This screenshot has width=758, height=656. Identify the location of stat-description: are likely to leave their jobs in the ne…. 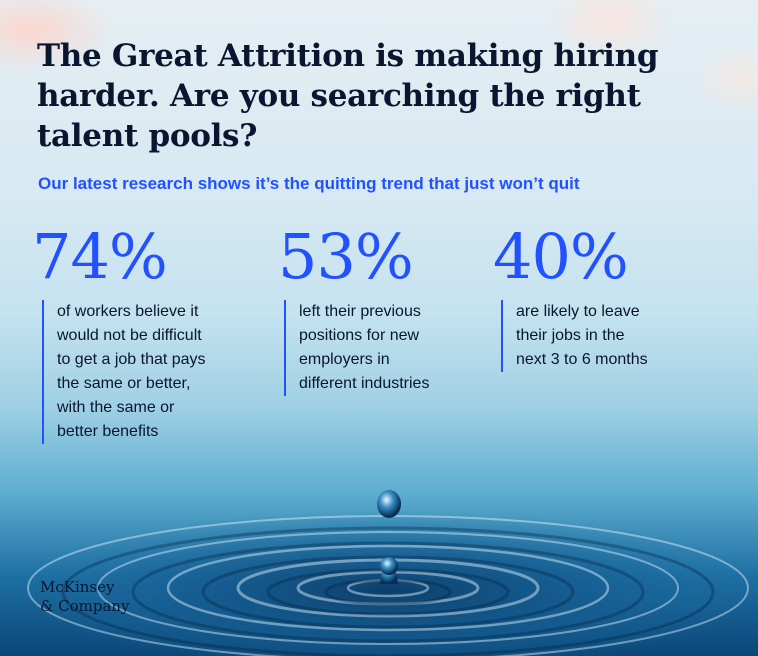
(574, 336).